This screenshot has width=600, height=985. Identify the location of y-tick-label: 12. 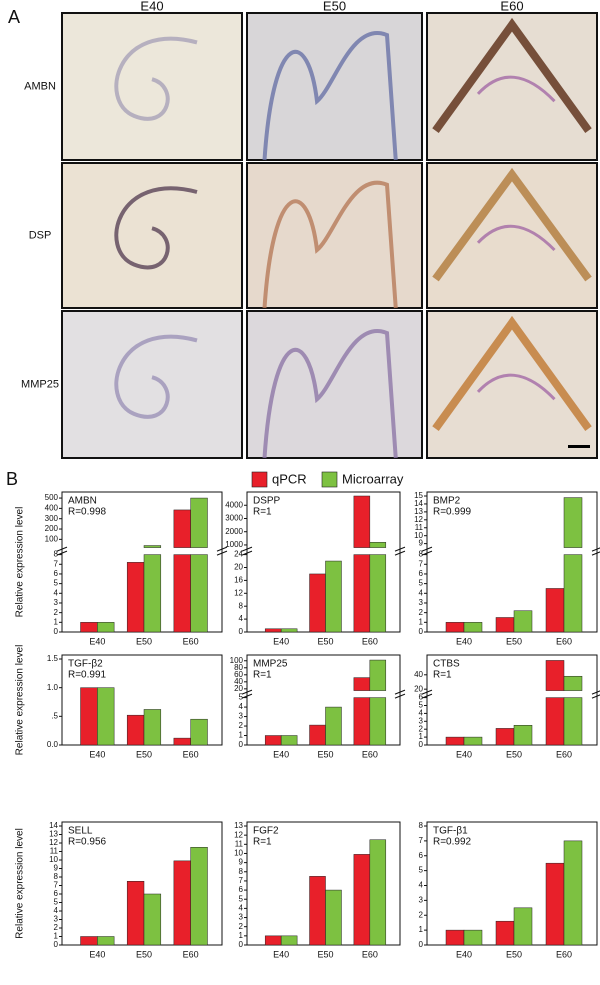
(53, 842).